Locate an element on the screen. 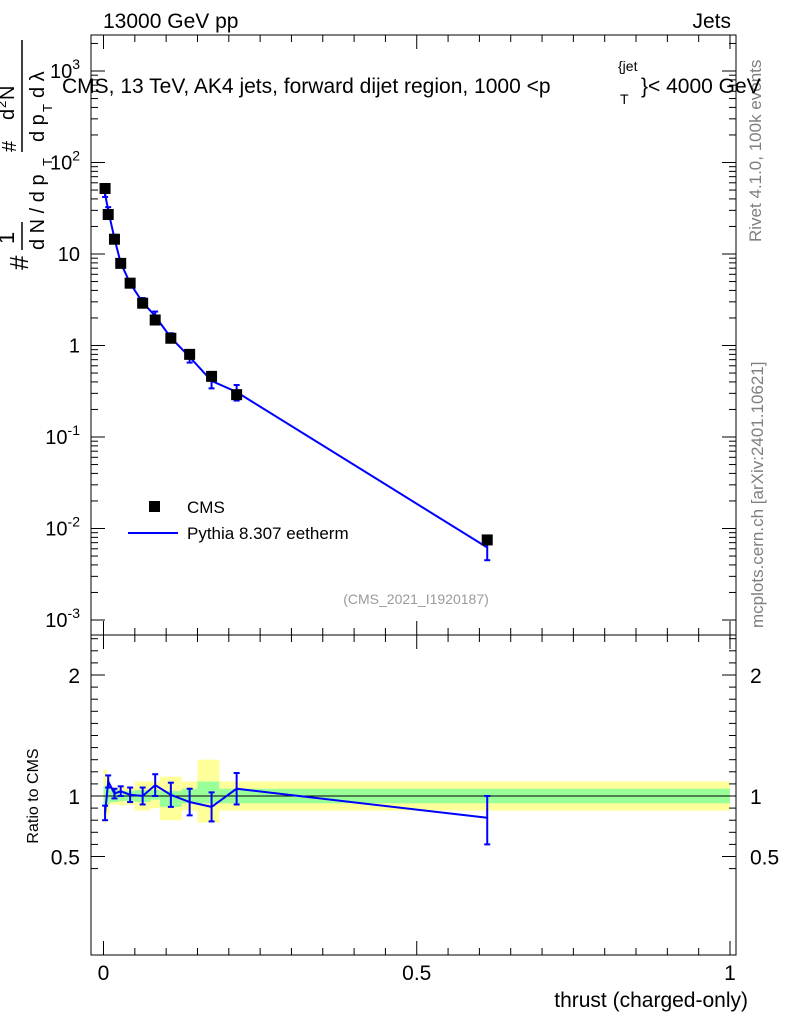 Image resolution: width=786 pixels, height=1024 pixels. ratio-pythia-series is located at coordinates (296, 809).